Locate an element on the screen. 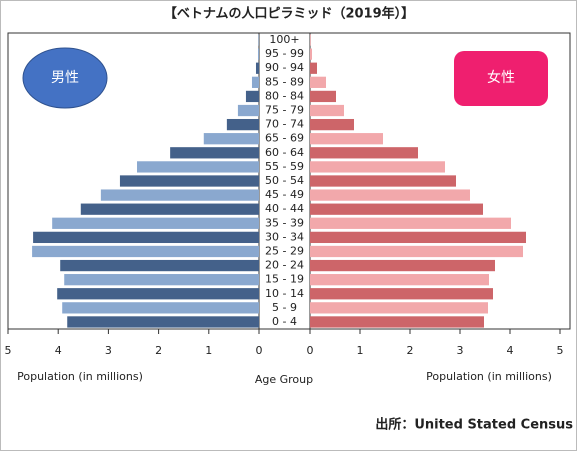 The width and height of the screenshot is (578, 452). legend-label: 男性 is located at coordinates (65, 78).